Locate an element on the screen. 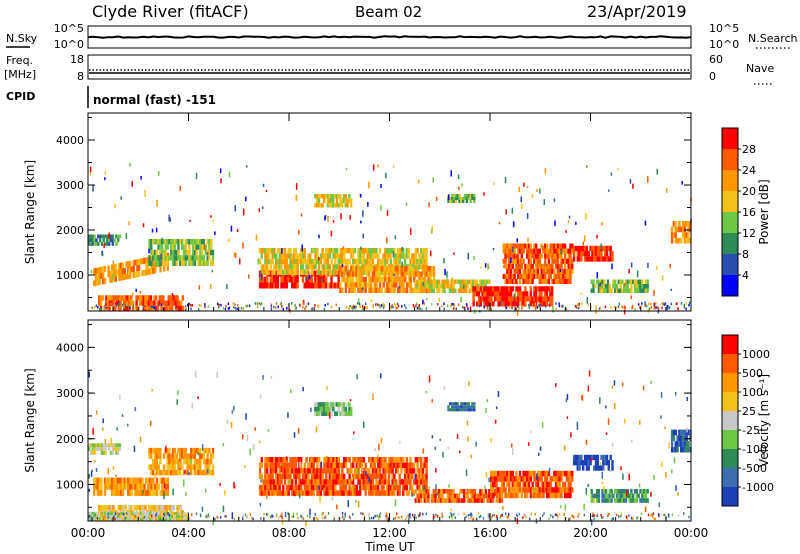  date-title: 23/Apr/2019 is located at coordinates (637, 11).